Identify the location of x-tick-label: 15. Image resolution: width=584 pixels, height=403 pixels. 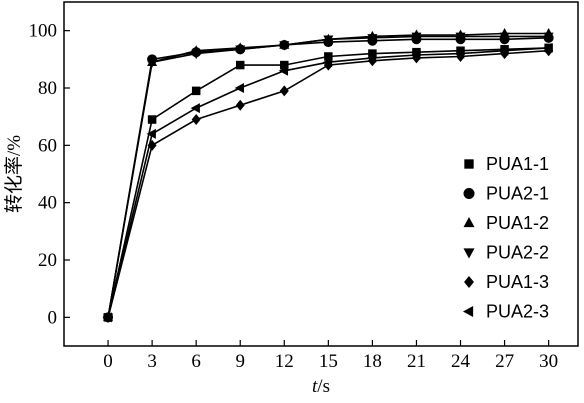
(328, 361).